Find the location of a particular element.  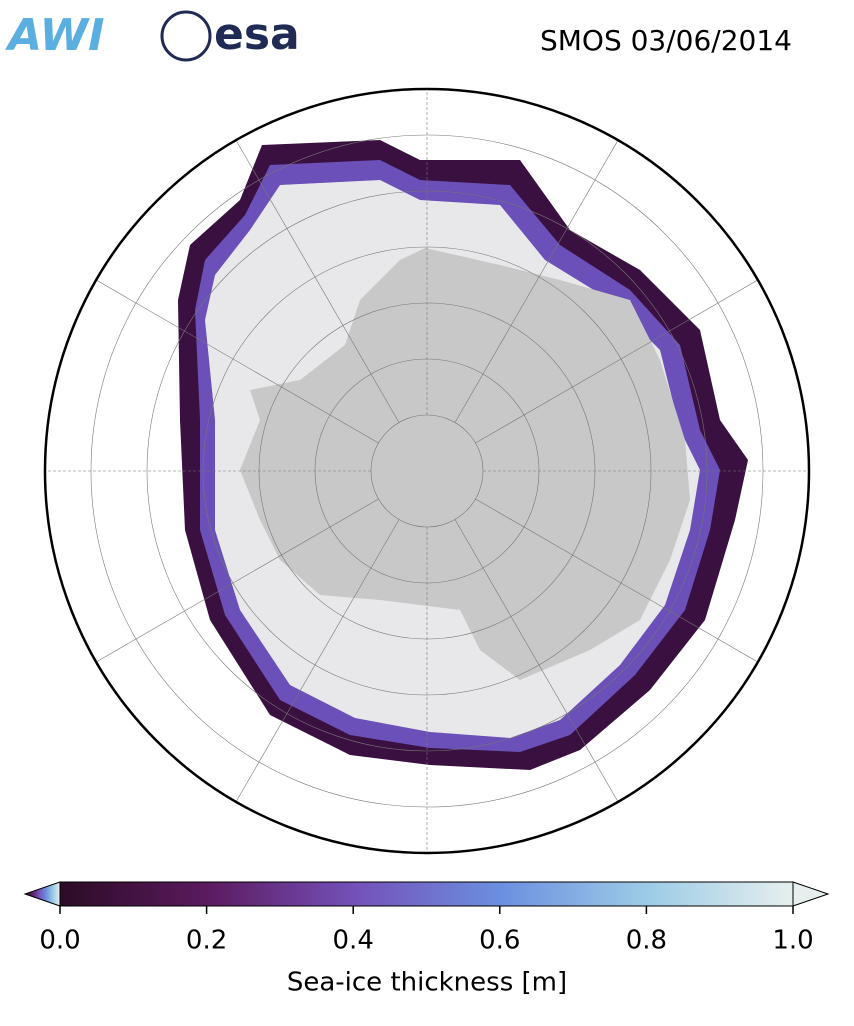

esa-logo: esa is located at coordinates (257, 34).